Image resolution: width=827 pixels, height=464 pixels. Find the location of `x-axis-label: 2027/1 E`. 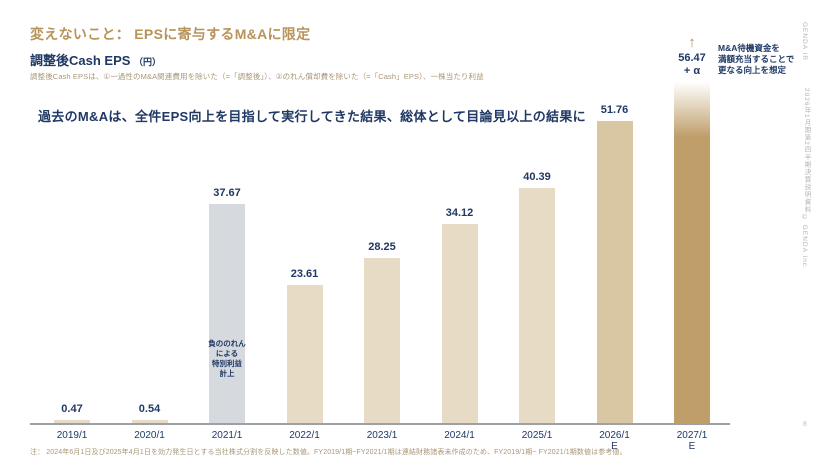

x-axis-label: 2027/1 E is located at coordinates (692, 441).